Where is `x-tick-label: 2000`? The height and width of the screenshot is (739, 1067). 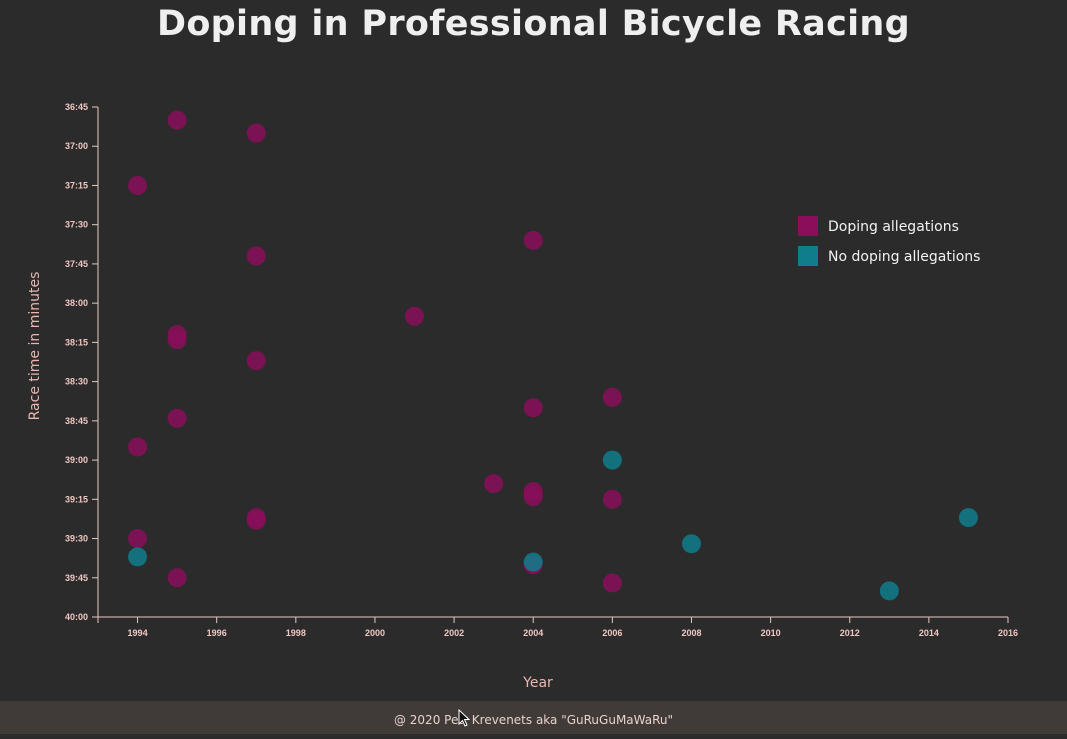
x-tick-label: 2000 is located at coordinates (375, 633).